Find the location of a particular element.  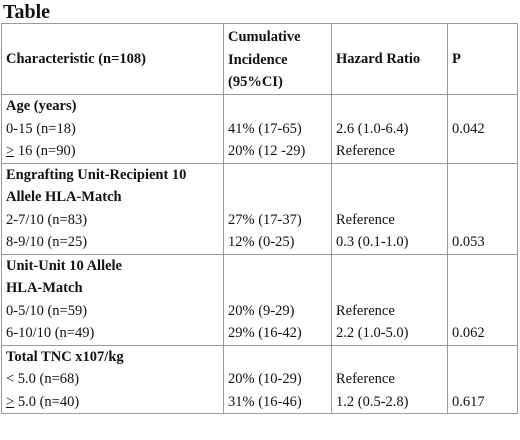

hr-value: 2.2 (1.0-5.0) is located at coordinates (372, 333).